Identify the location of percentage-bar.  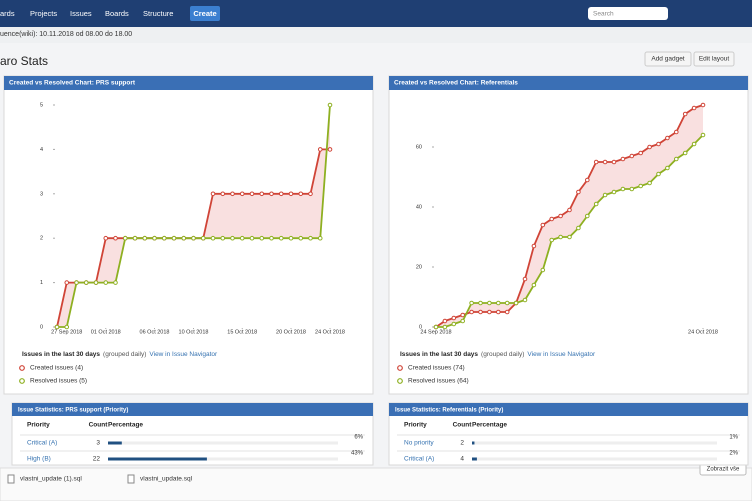
(473, 443).